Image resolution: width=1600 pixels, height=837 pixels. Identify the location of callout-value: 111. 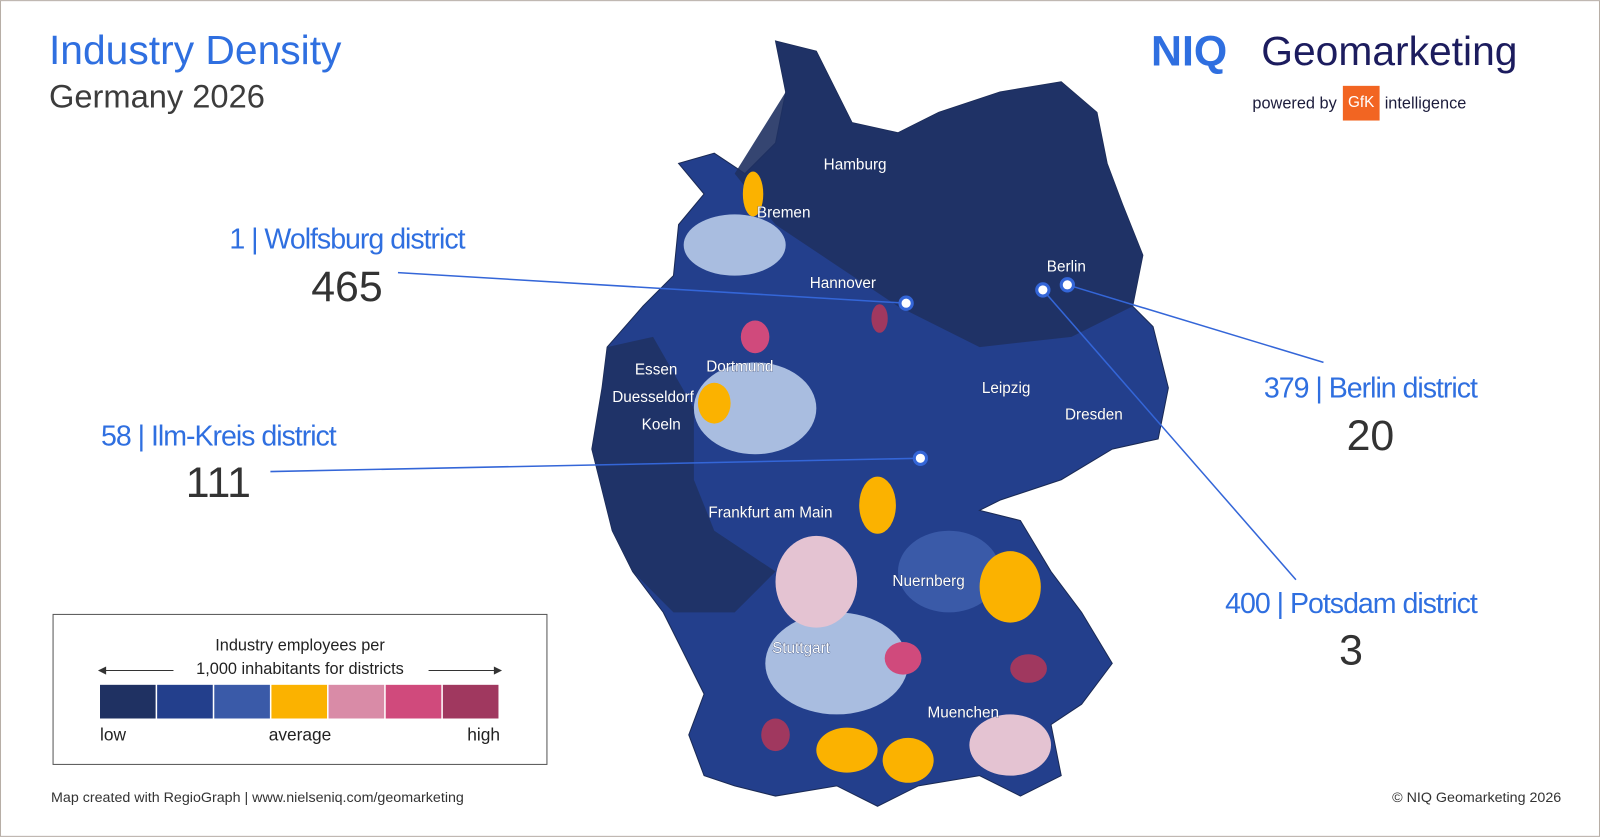
(218, 483).